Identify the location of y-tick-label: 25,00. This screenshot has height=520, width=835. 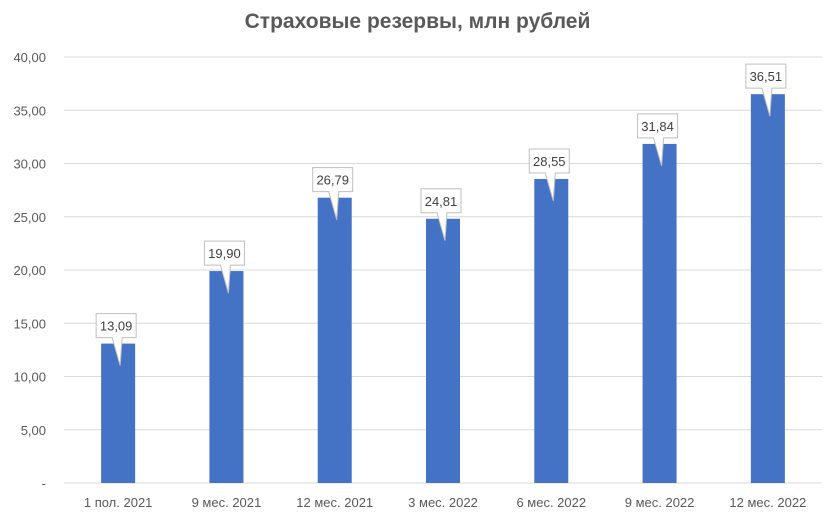
(29, 217).